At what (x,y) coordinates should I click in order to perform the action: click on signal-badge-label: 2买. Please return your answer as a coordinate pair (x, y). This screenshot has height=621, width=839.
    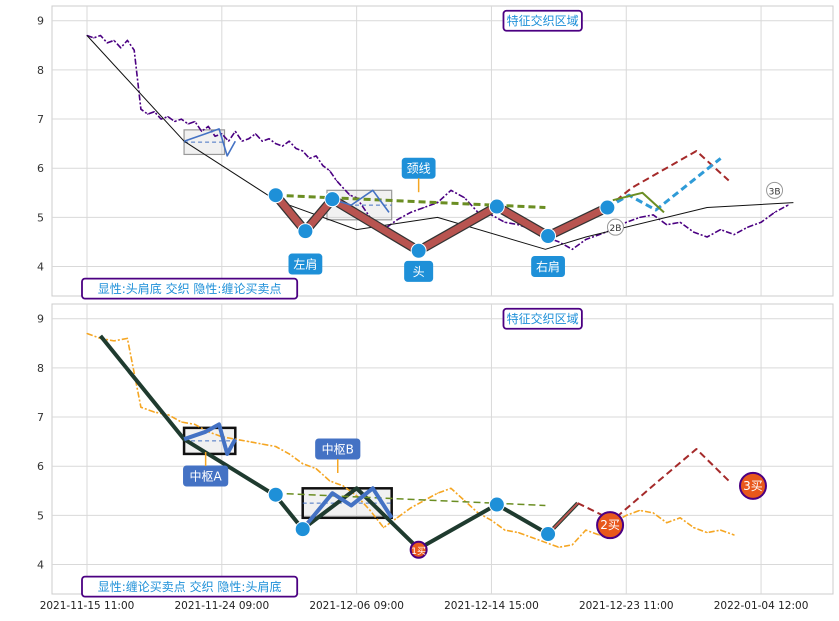
    Looking at the image, I should click on (610, 525).